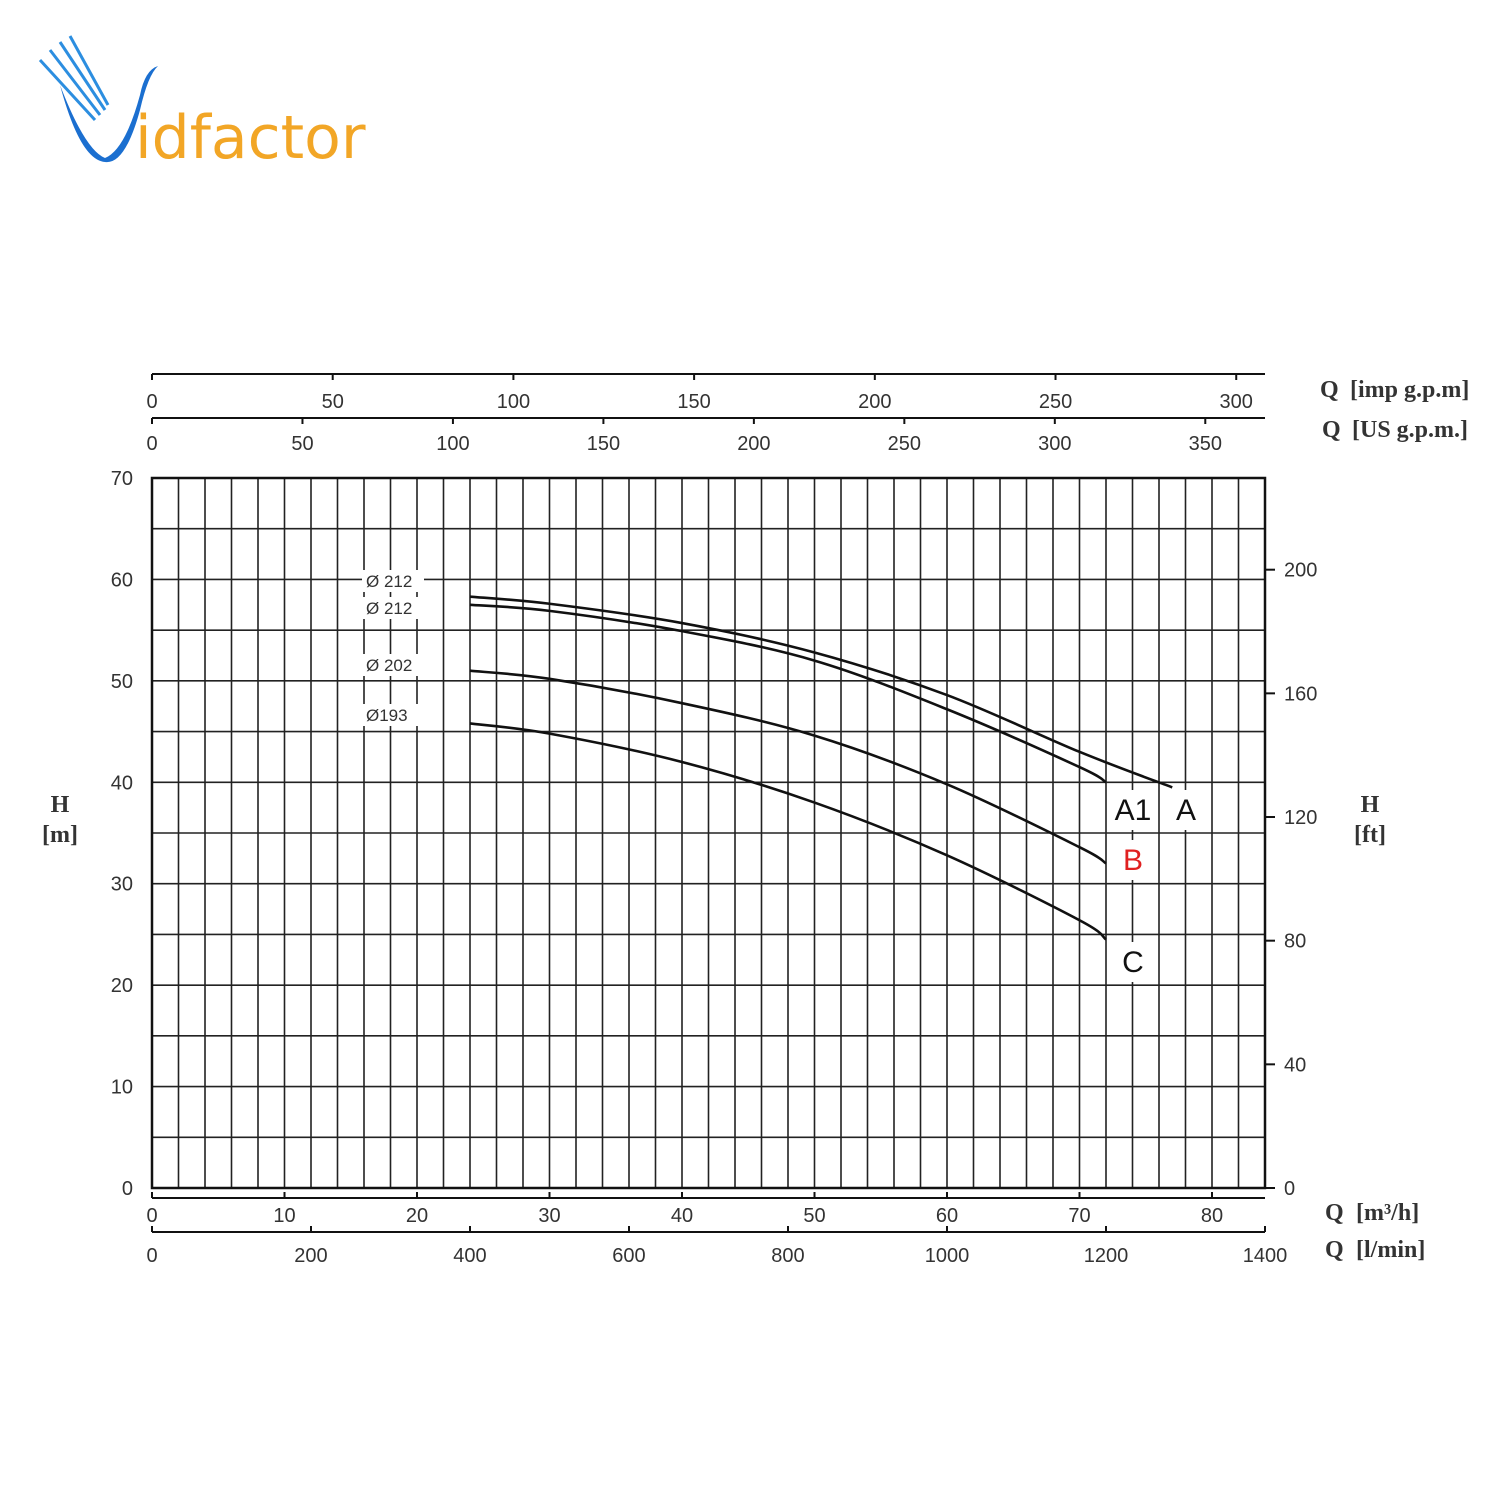 Image resolution: width=1500 pixels, height=1500 pixels. I want to click on y-tick-label-m: 0, so click(127, 1189).